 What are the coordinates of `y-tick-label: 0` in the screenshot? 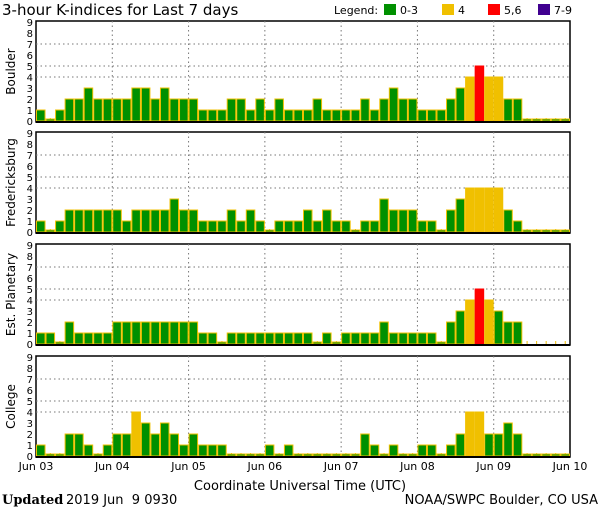 It's located at (30, 233).